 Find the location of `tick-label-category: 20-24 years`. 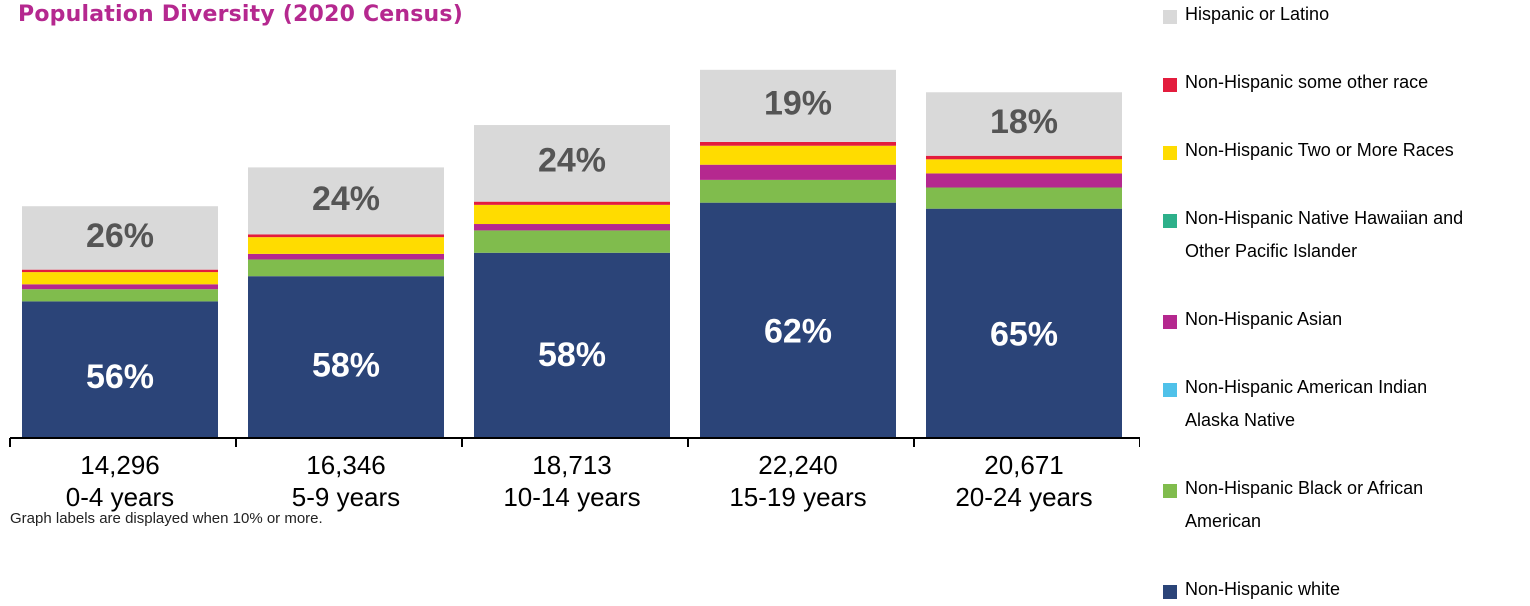

tick-label-category: 20-24 years is located at coordinates (1023, 497).